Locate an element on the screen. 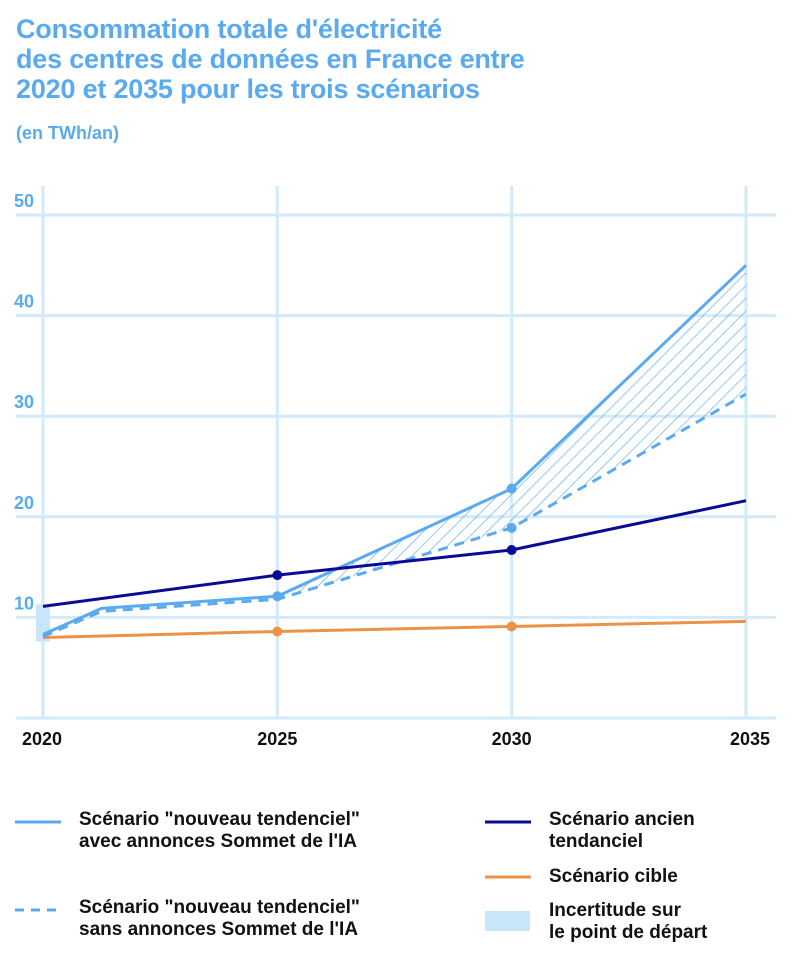 This screenshot has width=797, height=973. marker-layer is located at coordinates (394, 560).